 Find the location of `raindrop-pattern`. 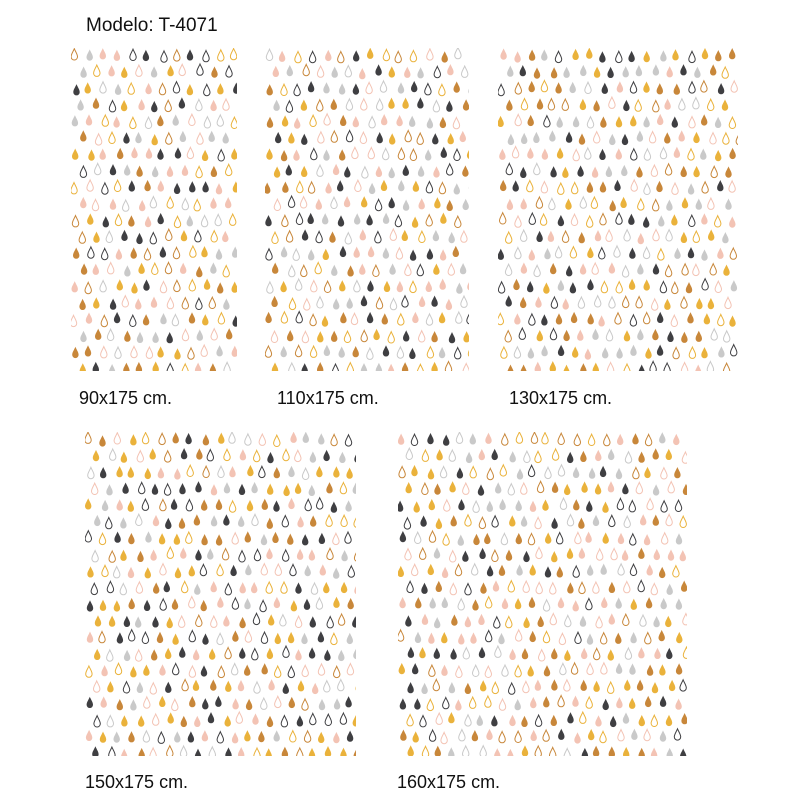

raindrop-pattern is located at coordinates (618, 209).